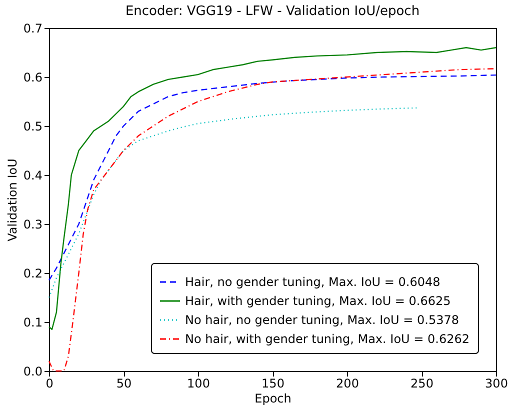 Image resolution: width=513 pixels, height=409 pixels. What do you see at coordinates (312, 282) in the screenshot?
I see `legend-label: Hair, no gender tuning, Max. IoU = 0.6048` at bounding box center [312, 282].